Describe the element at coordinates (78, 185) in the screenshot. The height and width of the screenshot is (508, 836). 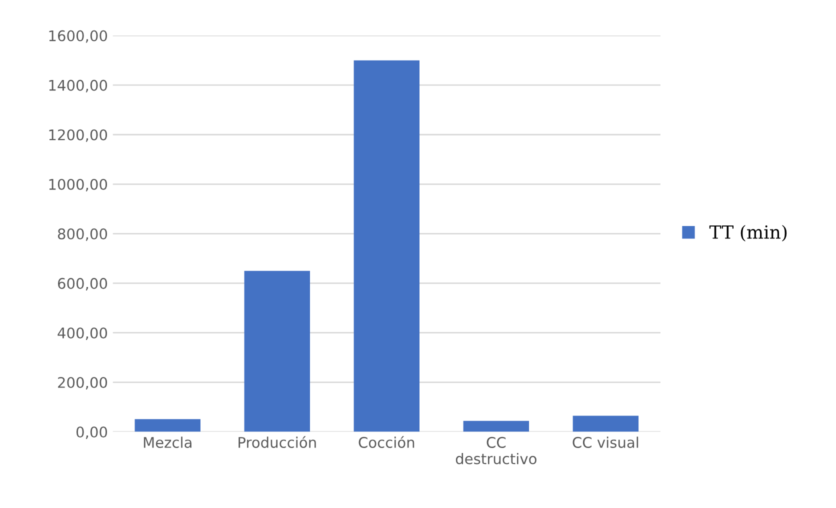
I see `y-tick-label: 1000,00` at that location.